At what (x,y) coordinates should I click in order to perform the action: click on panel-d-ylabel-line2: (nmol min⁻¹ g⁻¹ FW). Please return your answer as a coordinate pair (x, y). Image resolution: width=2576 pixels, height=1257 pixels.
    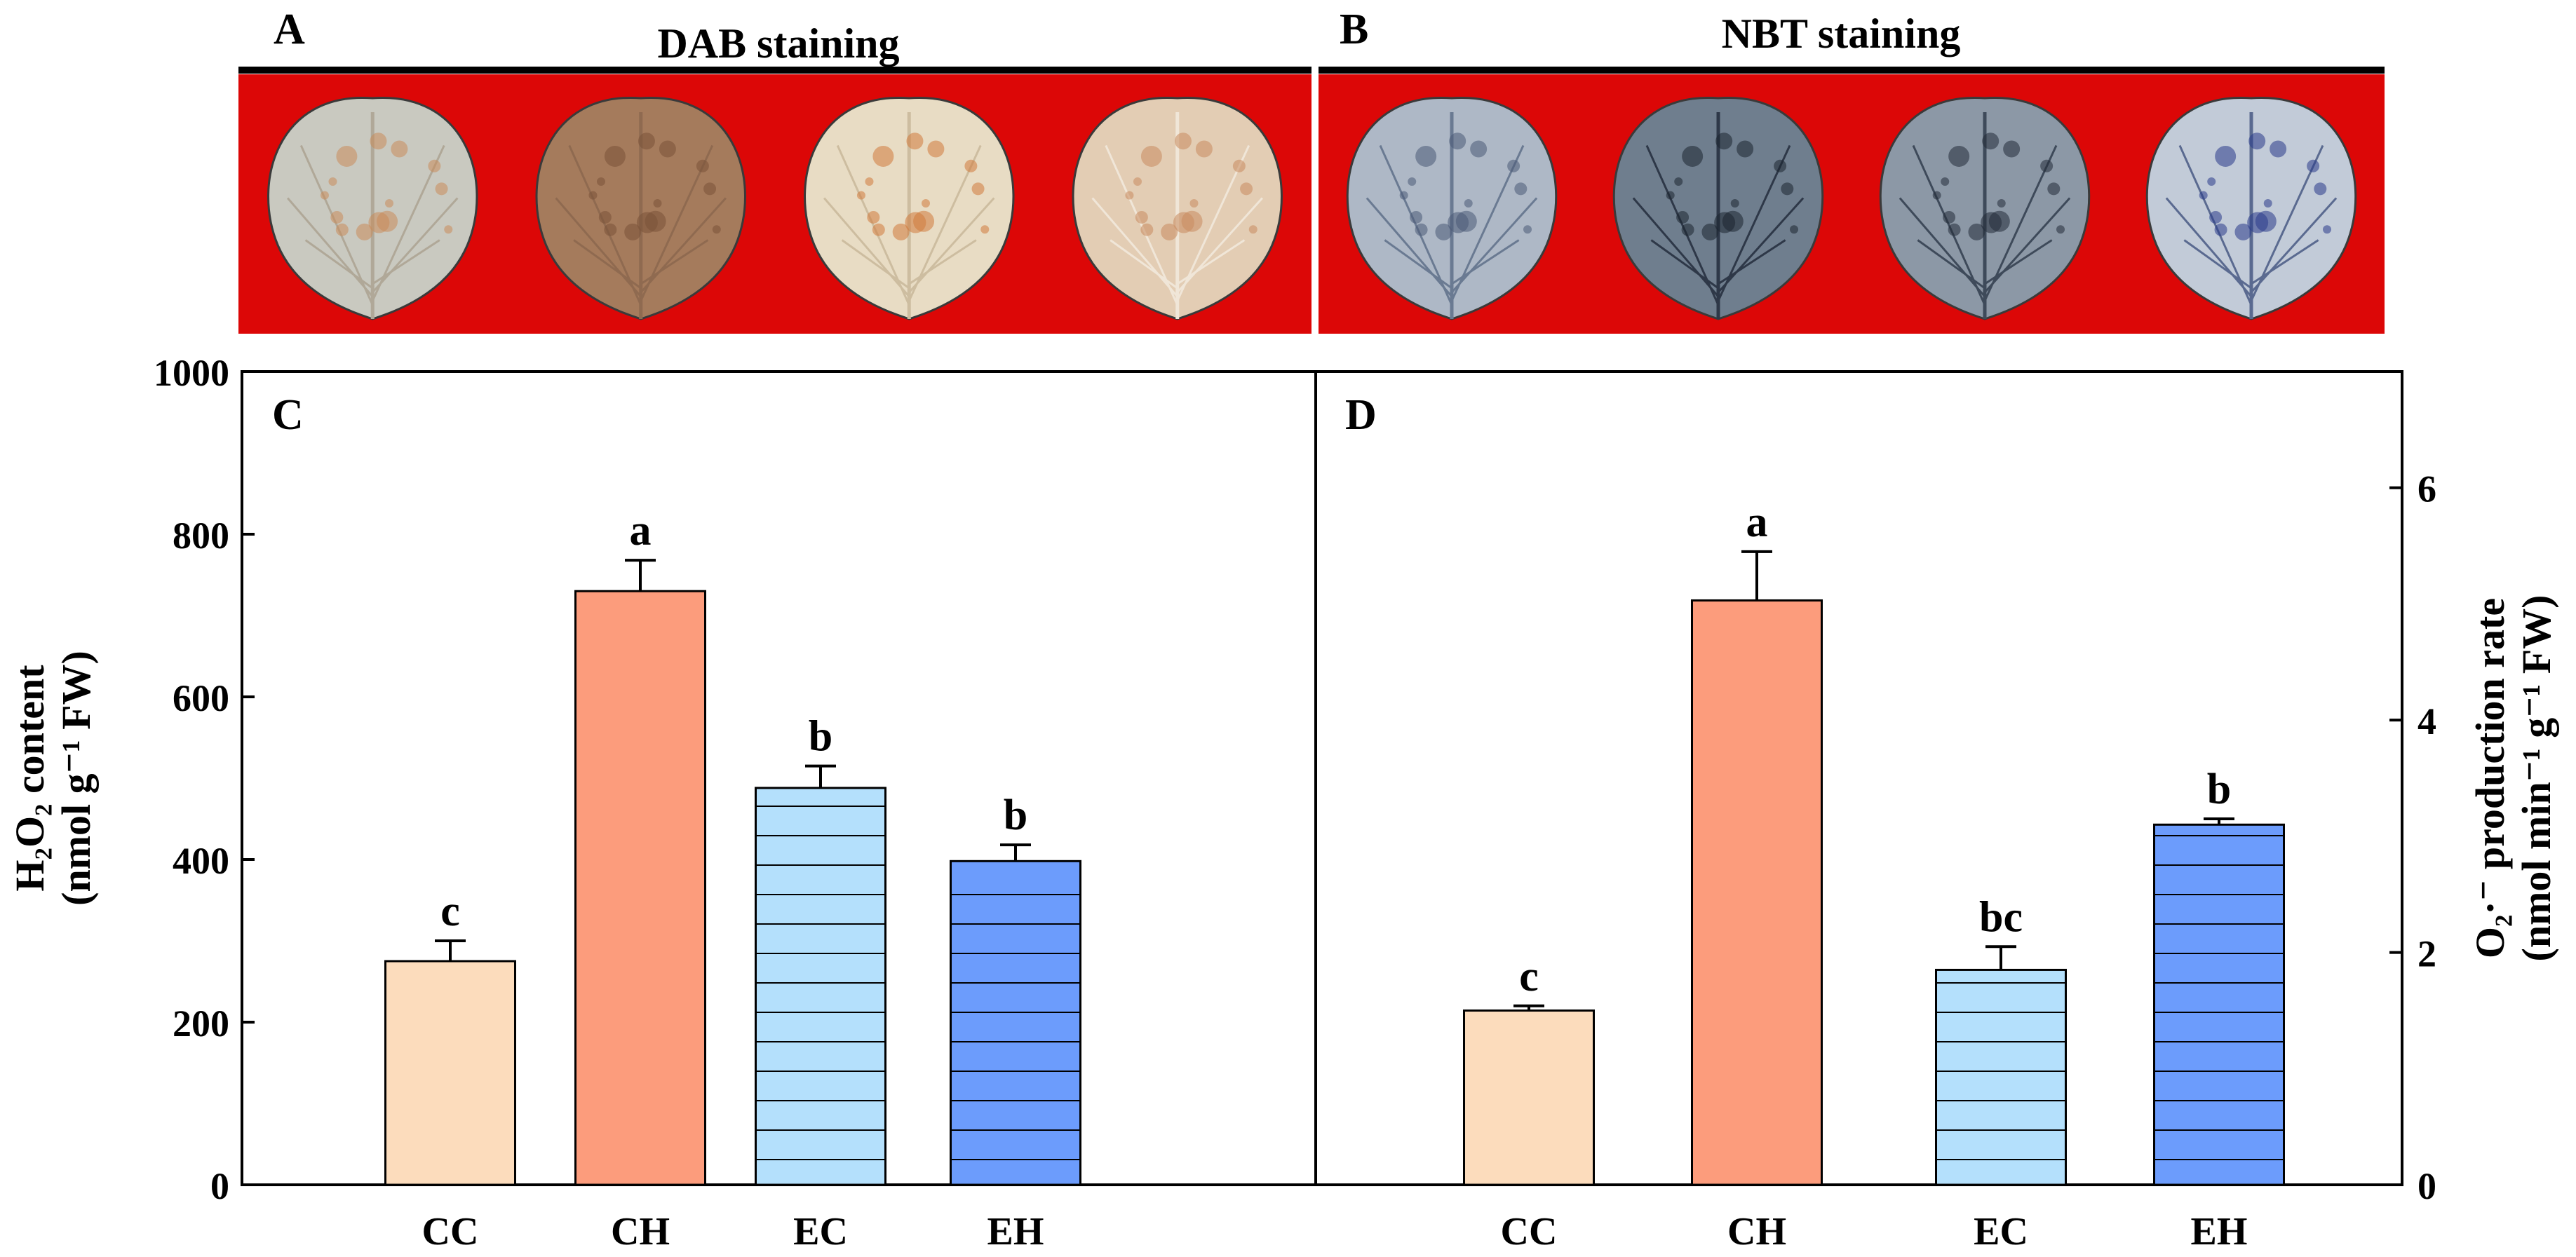
    Looking at the image, I should click on (2536, 778).